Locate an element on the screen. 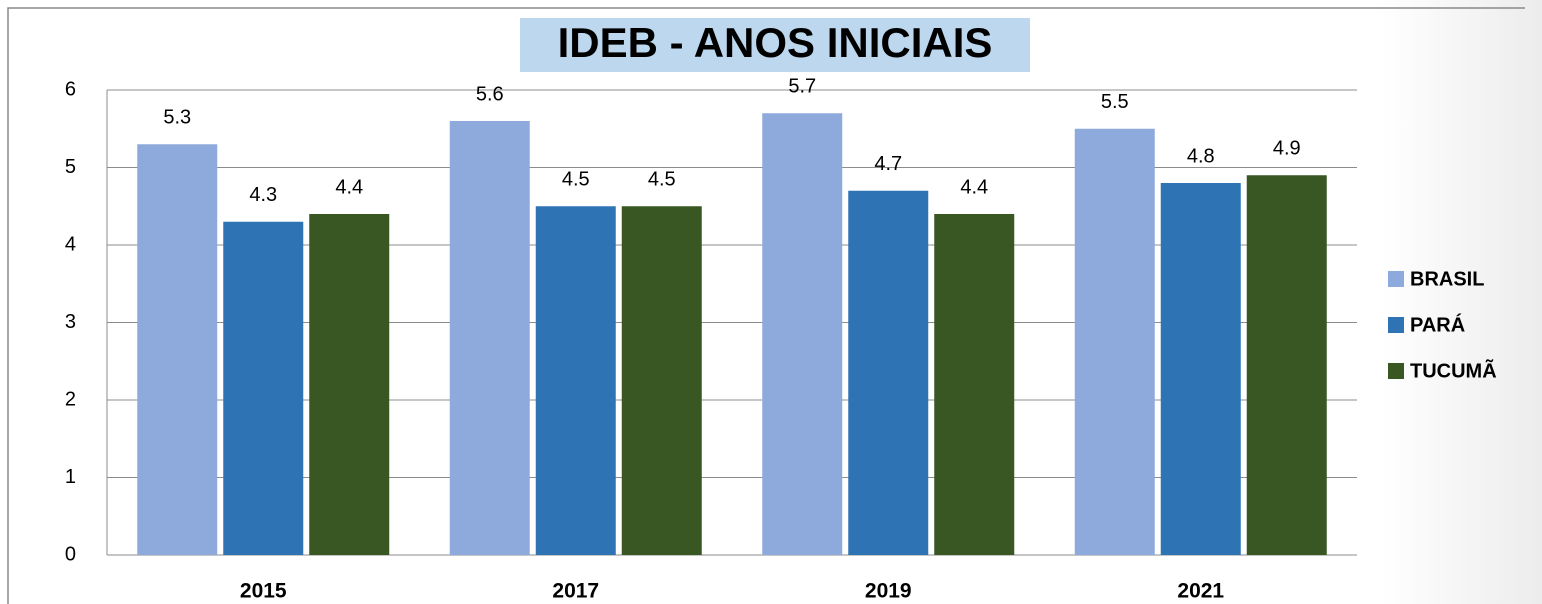 Image resolution: width=1542 pixels, height=604 pixels. title-box is located at coordinates (775, 45).